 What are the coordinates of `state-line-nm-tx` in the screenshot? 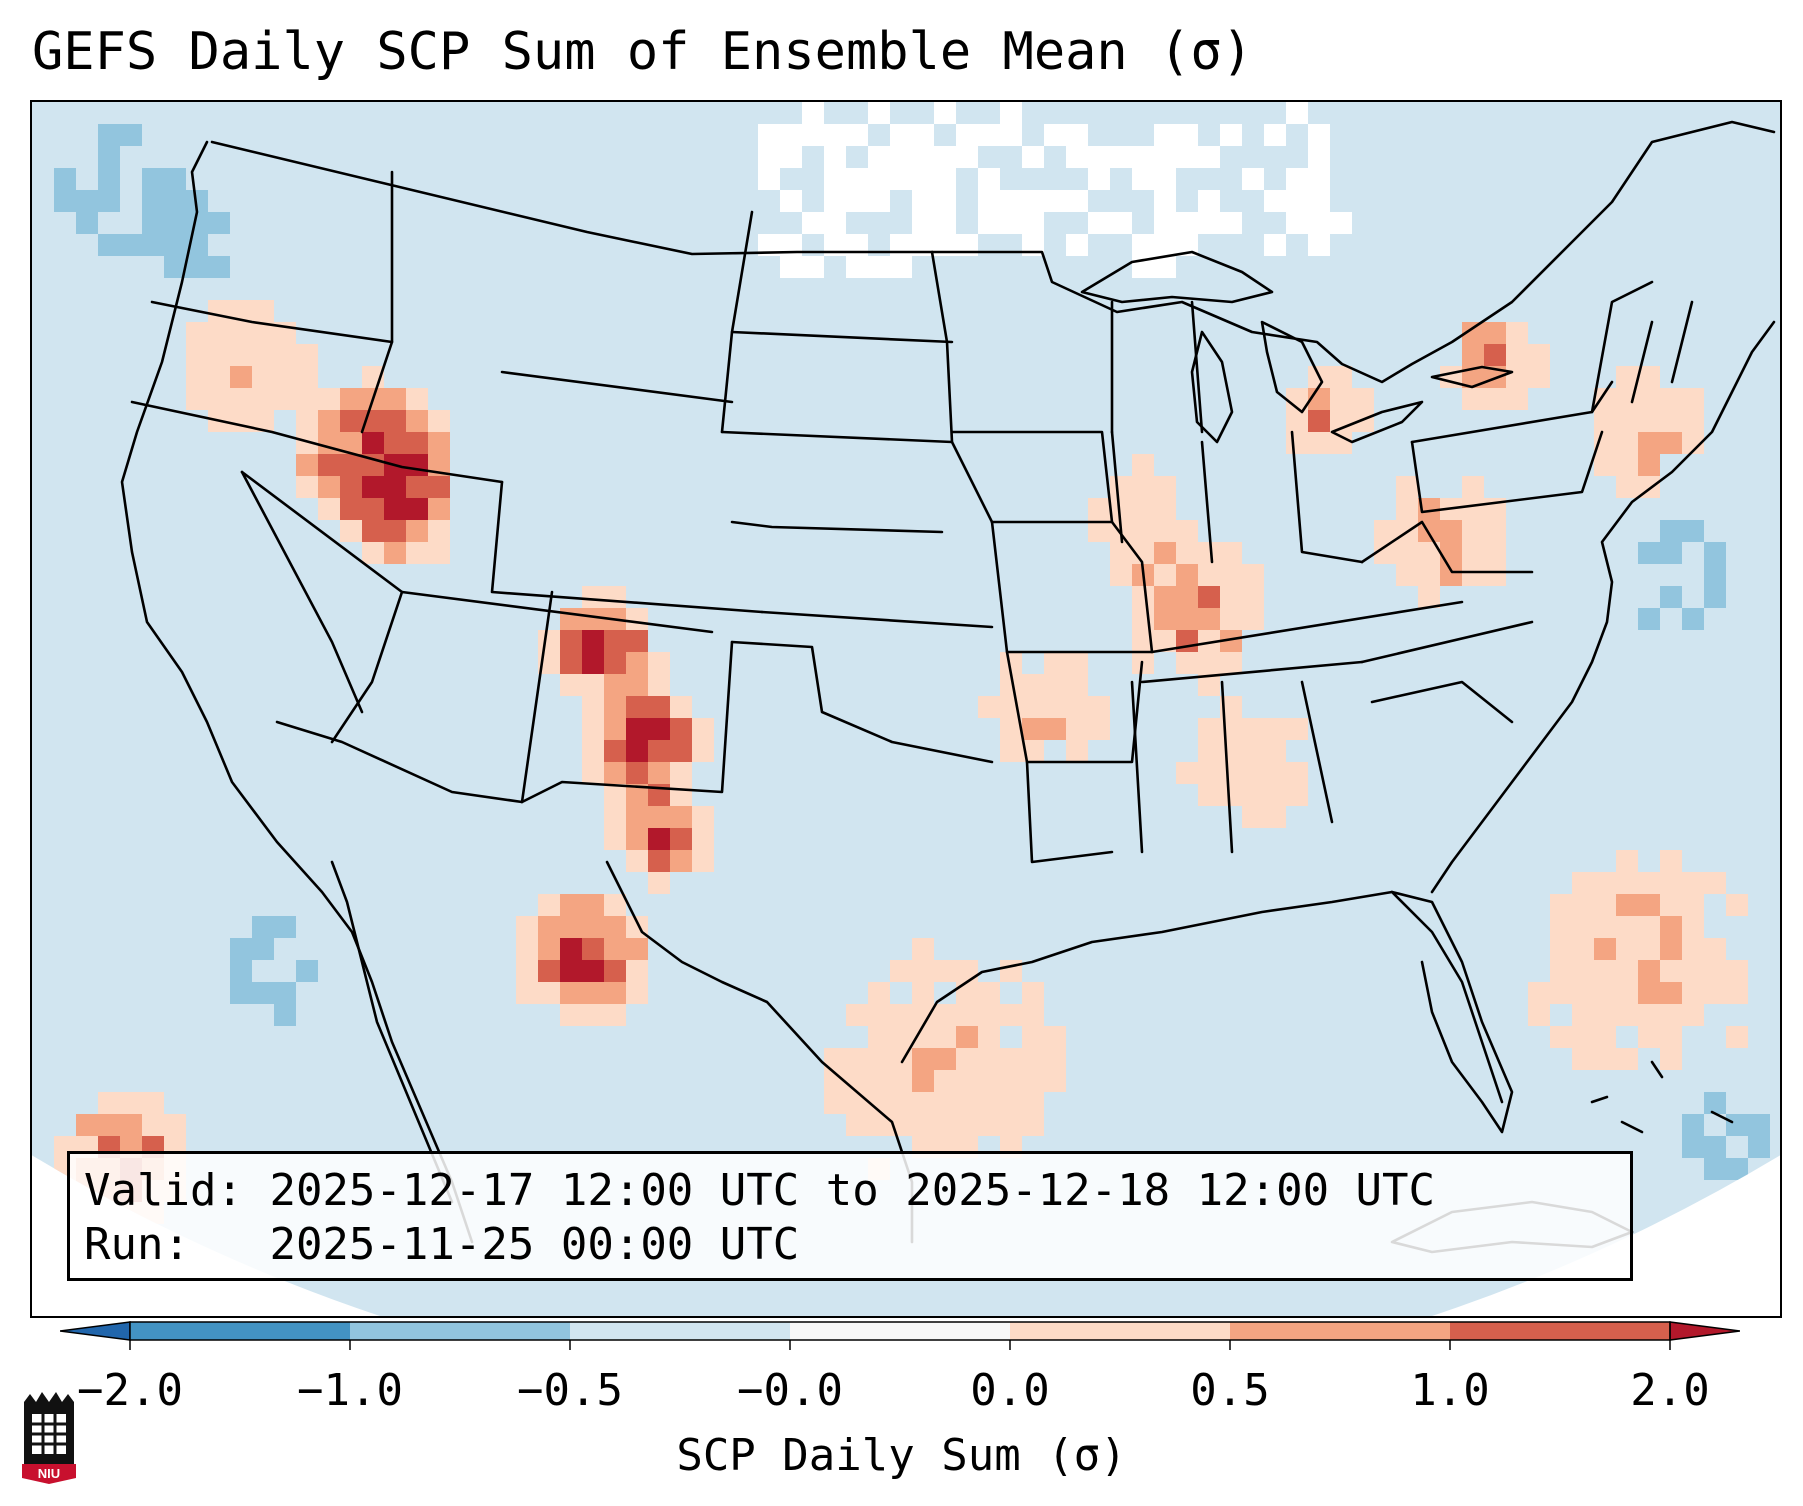 It's located at (627, 722).